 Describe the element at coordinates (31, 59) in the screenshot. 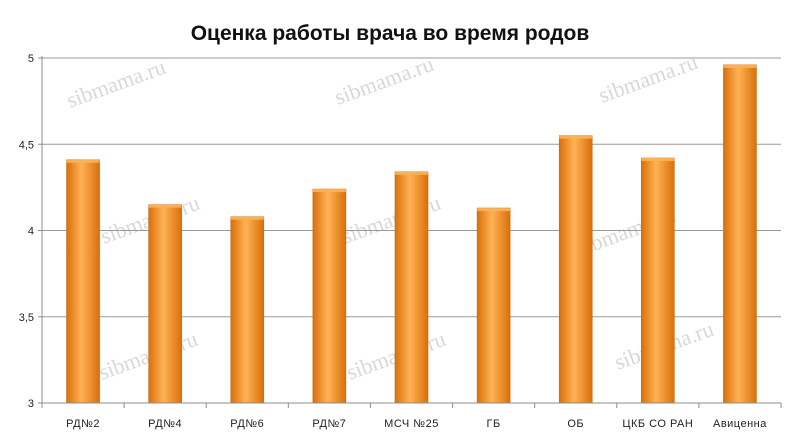

I see `y-tick-label: 5` at that location.